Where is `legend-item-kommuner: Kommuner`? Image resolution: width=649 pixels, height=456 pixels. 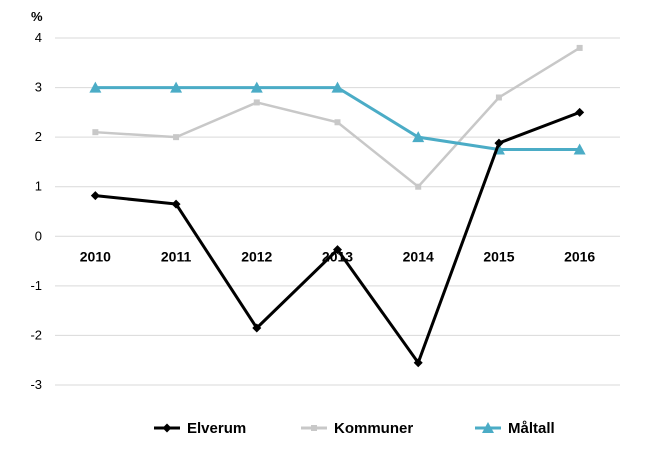
legend-item-kommuner: Kommuner is located at coordinates (357, 428).